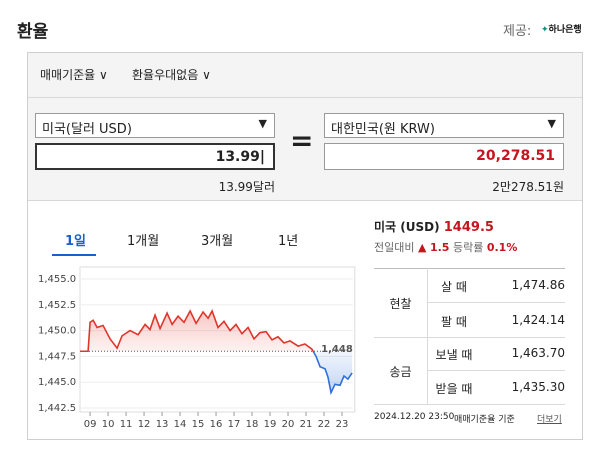 This screenshot has width=600, height=453. Describe the element at coordinates (468, 247) in the screenshot. I see `change-rate-label: 등락률` at that location.